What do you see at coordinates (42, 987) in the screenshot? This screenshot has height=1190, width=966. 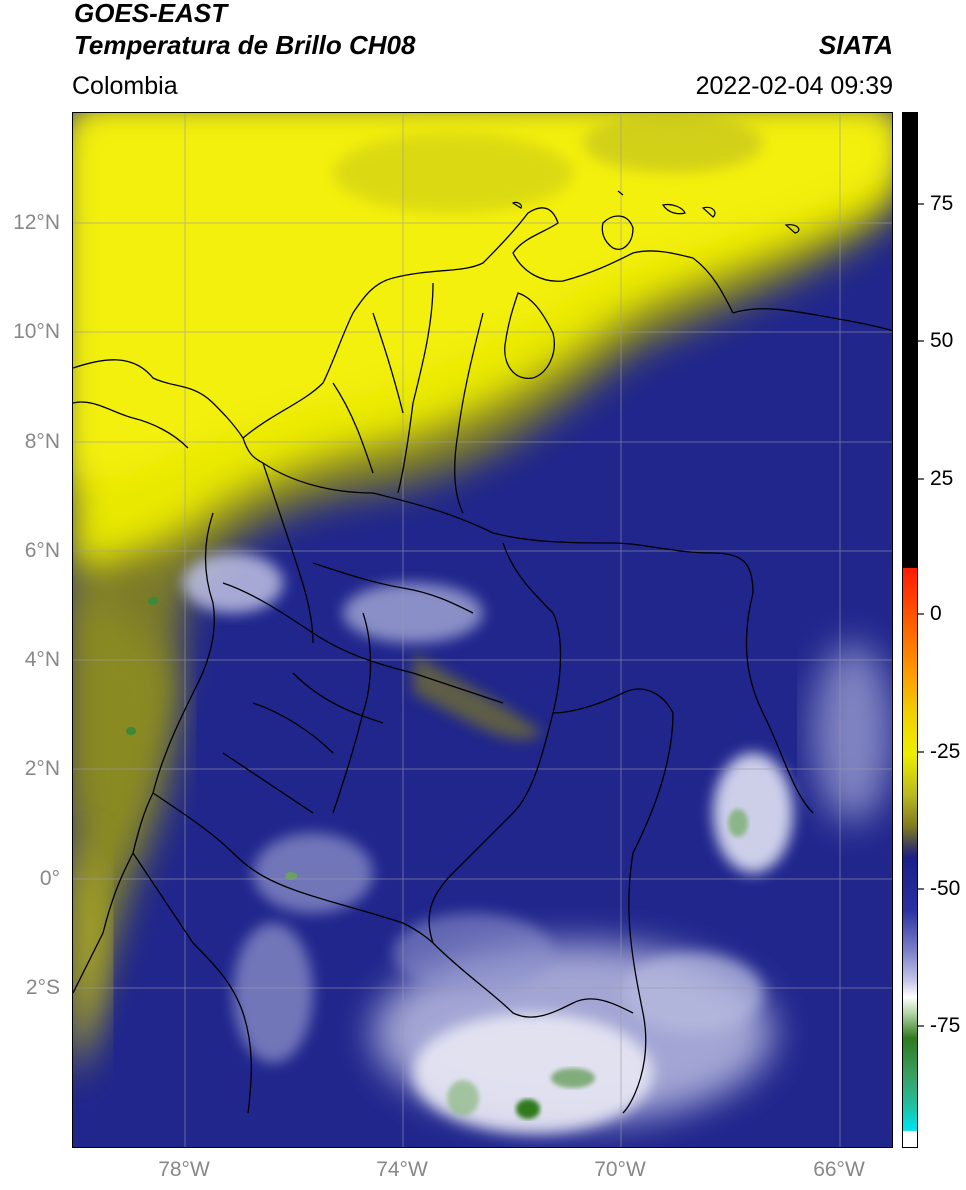 I see `lat-label: 2°S` at bounding box center [42, 987].